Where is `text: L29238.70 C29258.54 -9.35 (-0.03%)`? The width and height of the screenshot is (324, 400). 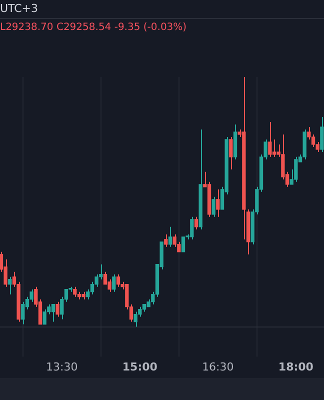 text: L29238.70 C29258.54 -9.35 (-0.03%) is located at coordinates (93, 27).